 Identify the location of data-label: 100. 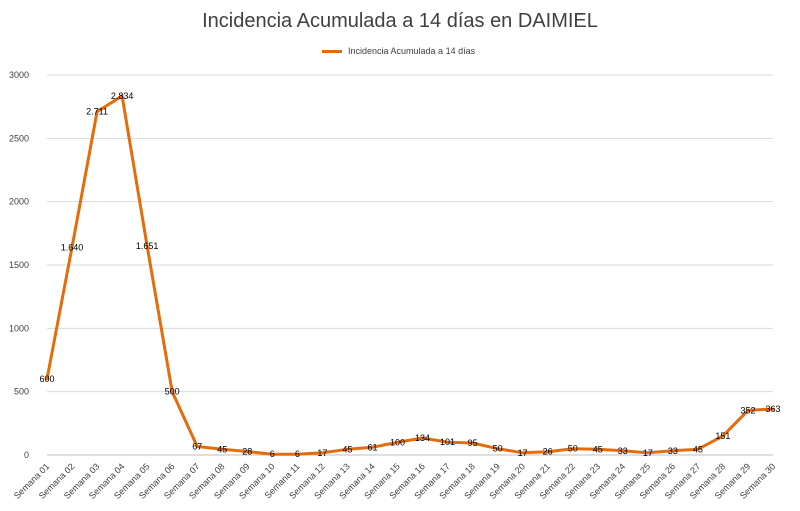
(397, 442).